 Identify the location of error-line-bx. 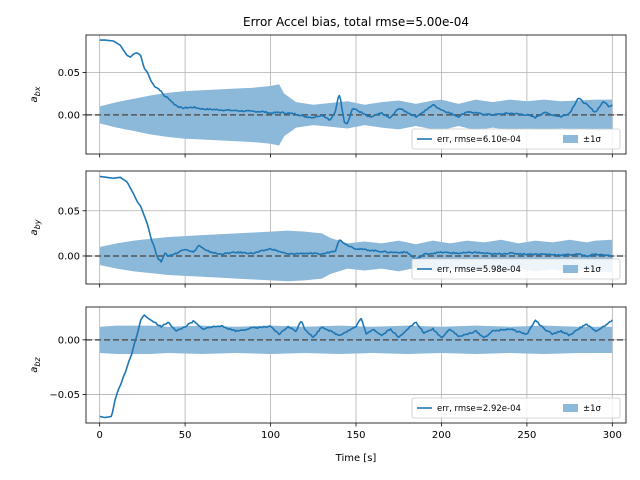
(356, 82).